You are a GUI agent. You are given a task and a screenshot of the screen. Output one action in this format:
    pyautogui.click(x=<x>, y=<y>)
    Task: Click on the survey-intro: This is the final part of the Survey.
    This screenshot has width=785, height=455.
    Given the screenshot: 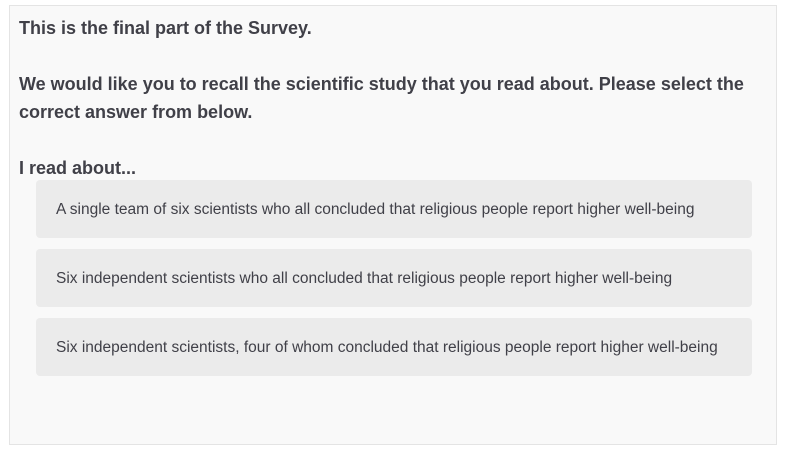 What is the action you would take?
    pyautogui.click(x=165, y=28)
    